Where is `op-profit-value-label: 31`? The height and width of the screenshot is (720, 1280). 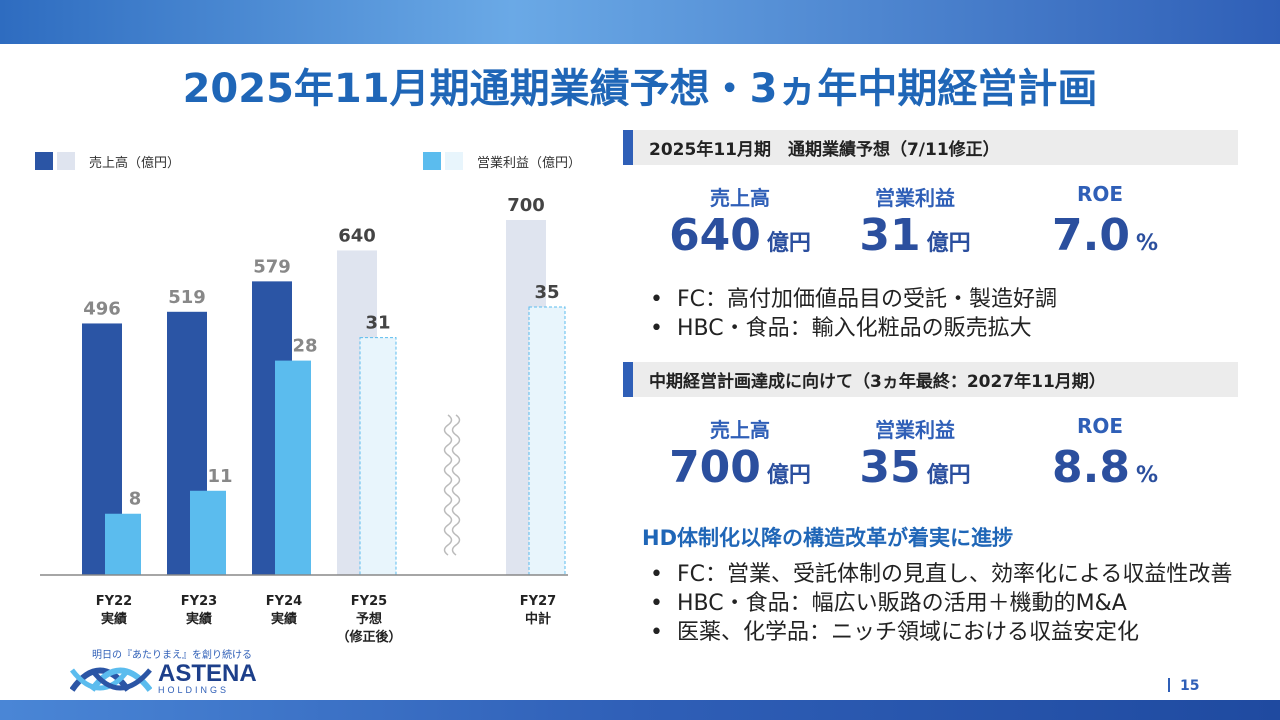 op-profit-value-label: 31 is located at coordinates (377, 323).